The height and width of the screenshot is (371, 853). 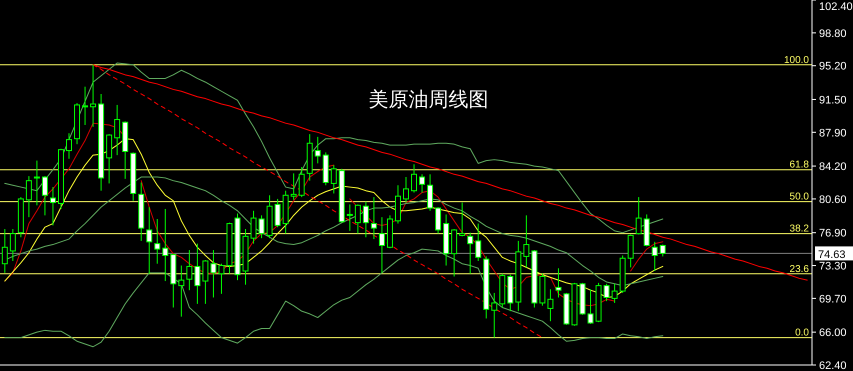 What do you see at coordinates (833, 266) in the screenshot?
I see `y-tick-label: 73.30` at bounding box center [833, 266].